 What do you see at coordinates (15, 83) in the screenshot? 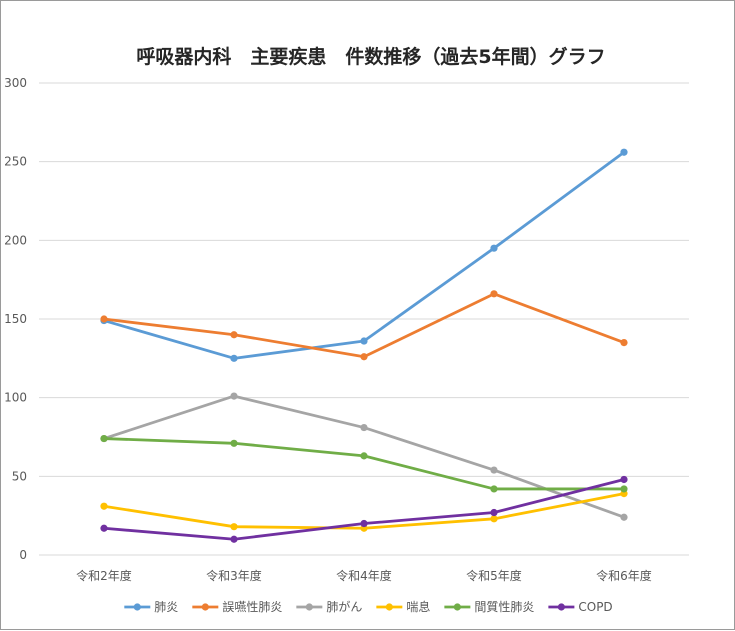
I see `y-tick-label: 300` at bounding box center [15, 83].